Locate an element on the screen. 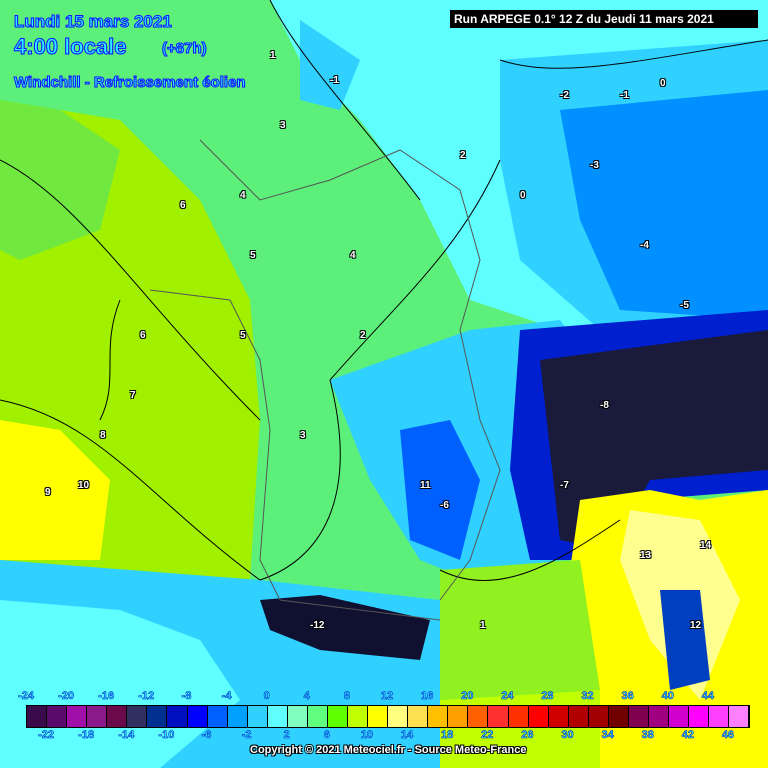 The image size is (768, 768). scale-label-bottom: 22 is located at coordinates (487, 735).